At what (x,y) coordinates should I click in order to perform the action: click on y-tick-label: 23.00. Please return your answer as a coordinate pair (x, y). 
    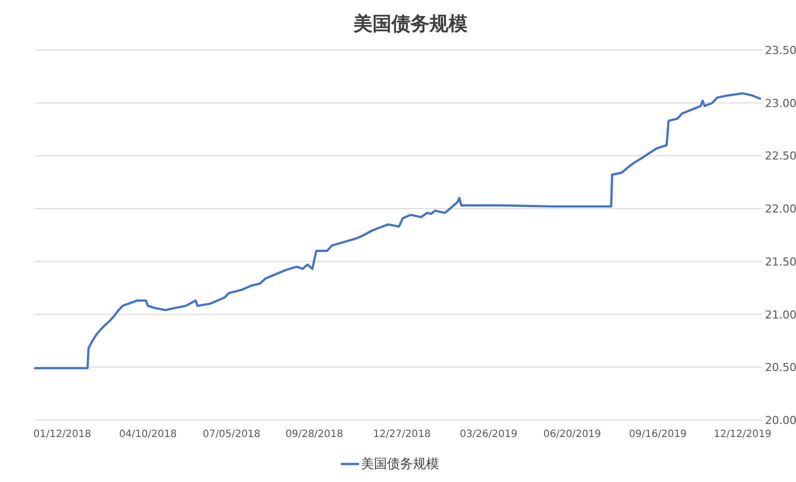
    Looking at the image, I should click on (780, 103).